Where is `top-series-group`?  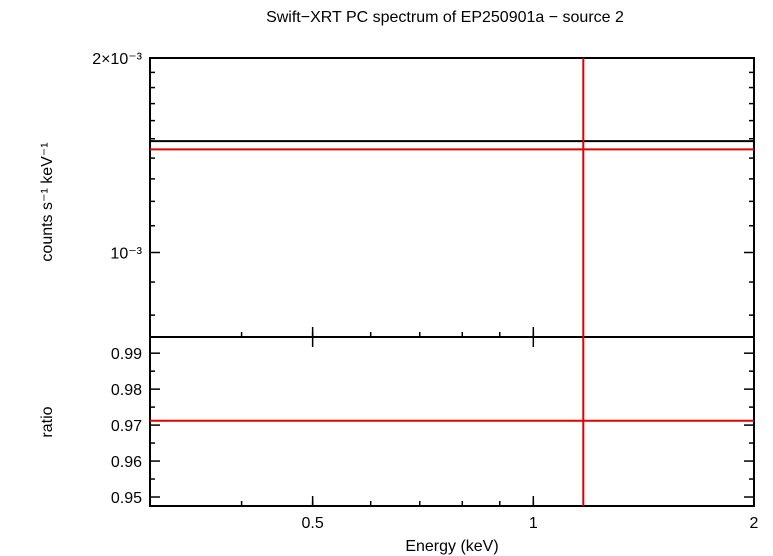
top-series-group is located at coordinates (452, 145).